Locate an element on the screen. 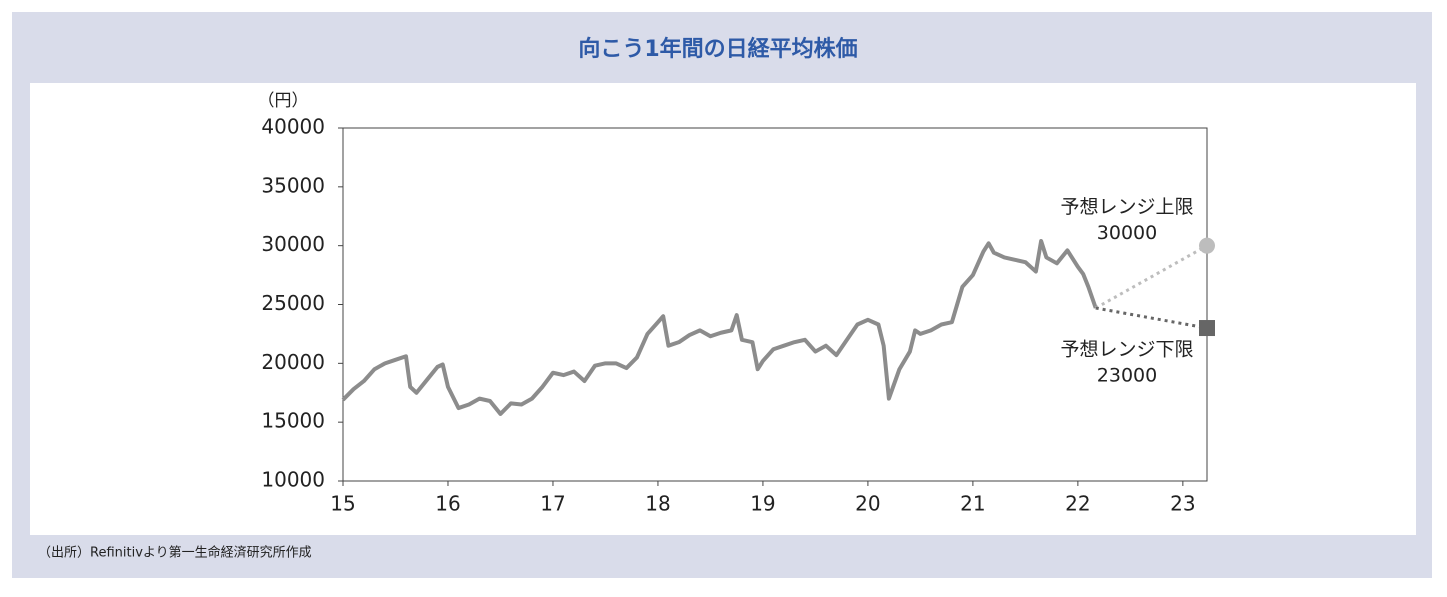 The height and width of the screenshot is (597, 1447). x-tick-label: 20 is located at coordinates (867, 504).